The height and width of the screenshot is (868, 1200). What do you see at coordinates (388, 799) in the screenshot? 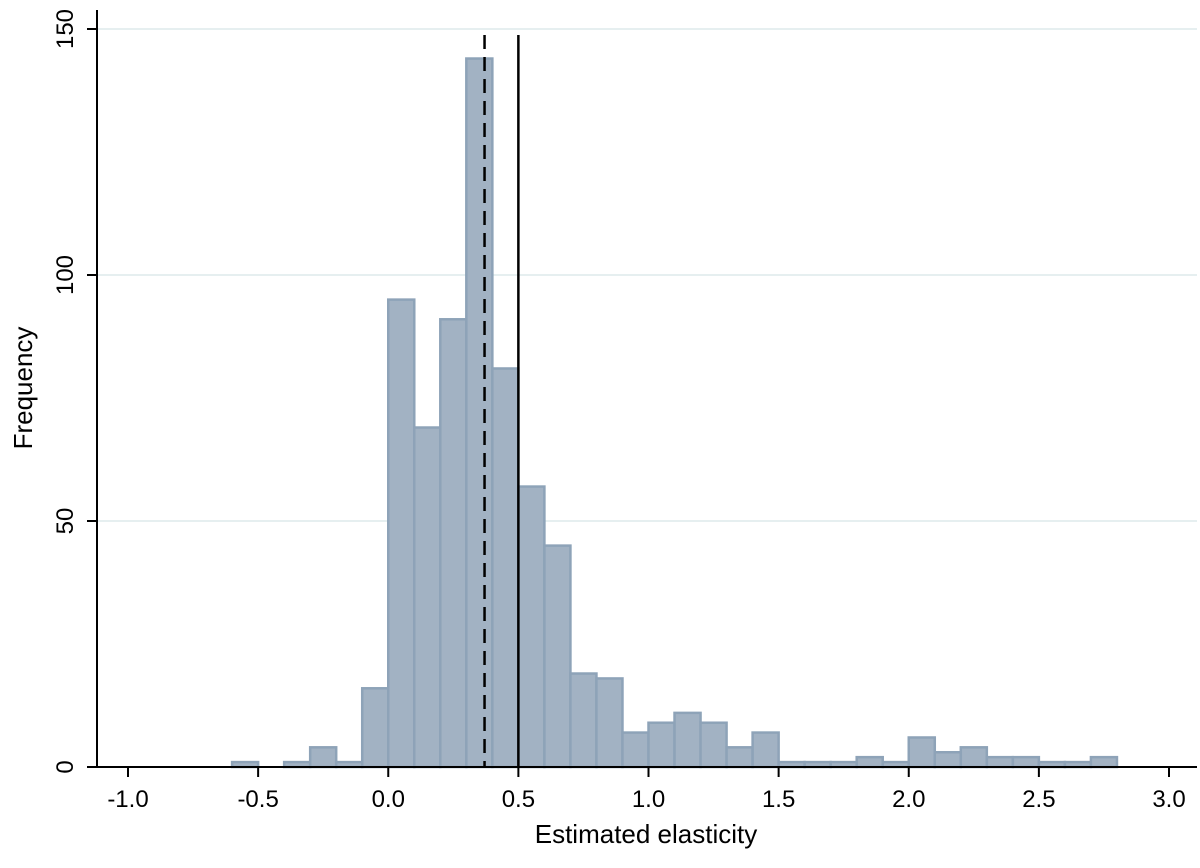
I see `x-tick-label: 0.0` at bounding box center [388, 799].